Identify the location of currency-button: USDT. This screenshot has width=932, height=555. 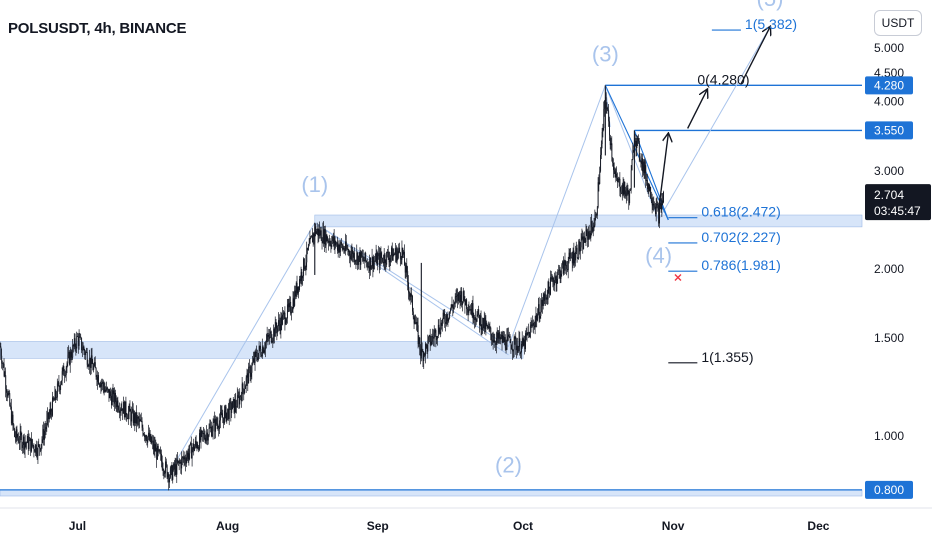
(898, 23).